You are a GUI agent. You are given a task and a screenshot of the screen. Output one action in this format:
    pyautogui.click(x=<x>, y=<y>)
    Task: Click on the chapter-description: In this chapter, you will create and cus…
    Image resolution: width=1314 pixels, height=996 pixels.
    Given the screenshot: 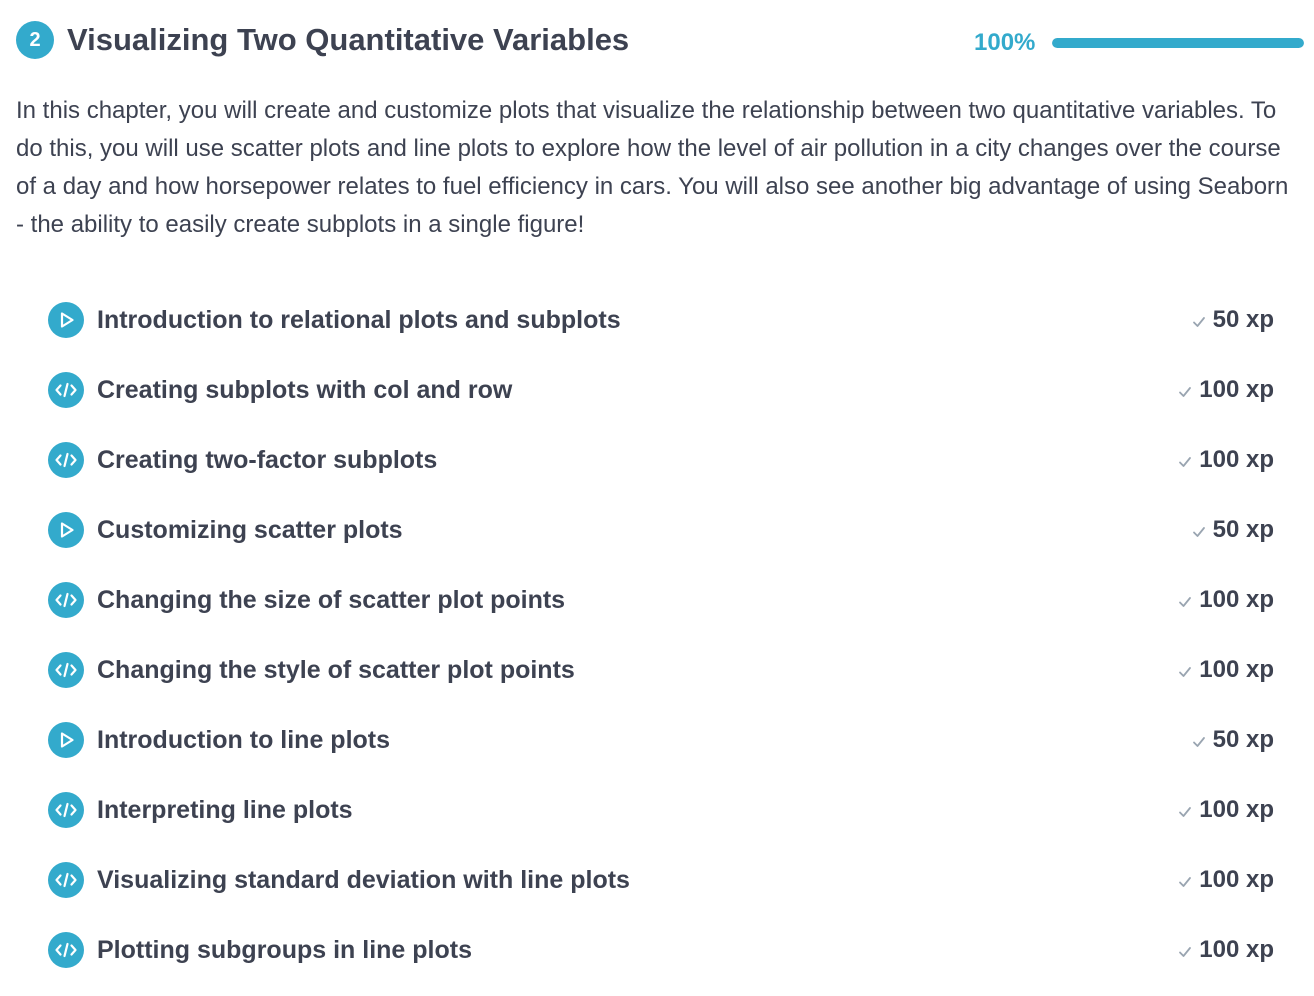 What is the action you would take?
    pyautogui.click(x=652, y=167)
    